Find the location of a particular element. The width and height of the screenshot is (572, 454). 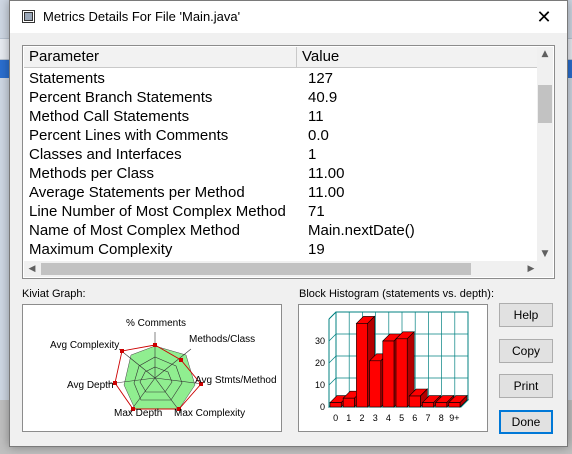

x-tick-label: 5 is located at coordinates (401, 418).